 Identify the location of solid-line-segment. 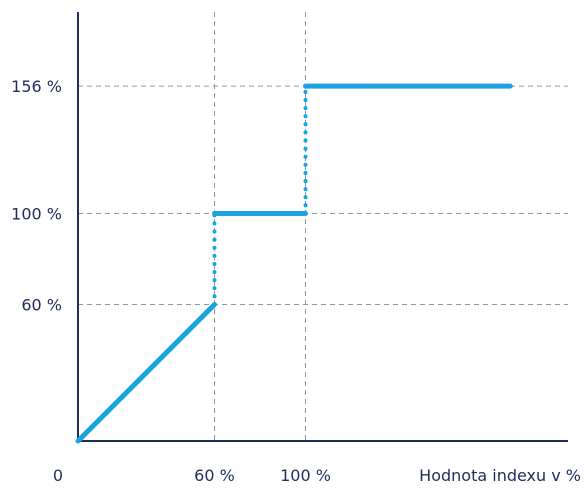
(146, 373).